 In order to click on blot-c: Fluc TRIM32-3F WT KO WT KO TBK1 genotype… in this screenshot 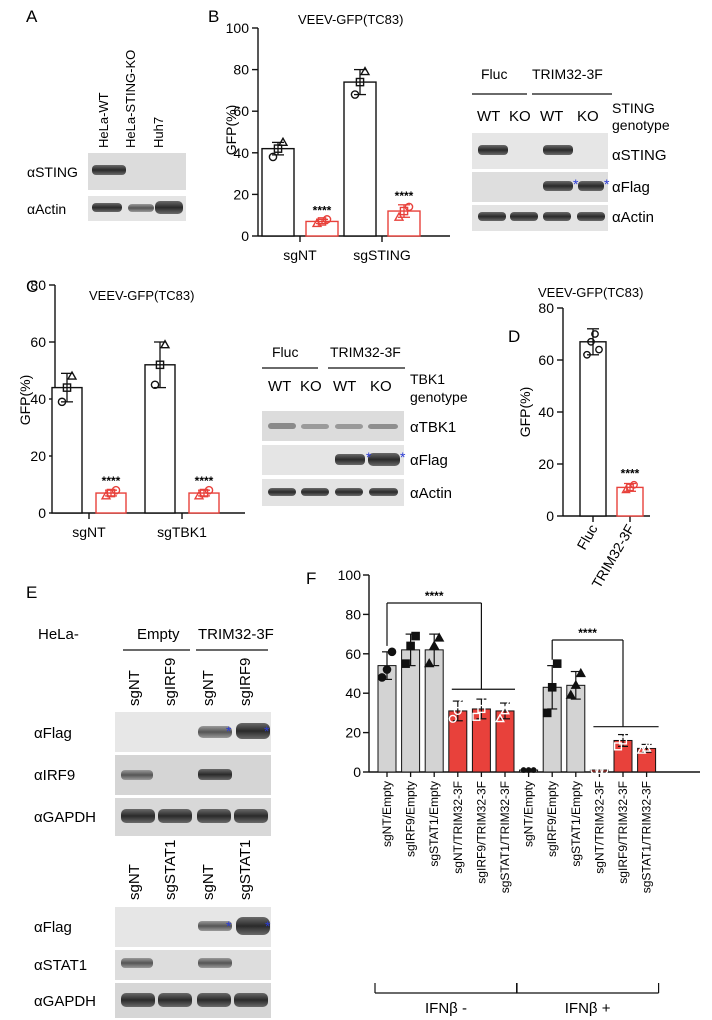, I will do `click(365, 425)`.